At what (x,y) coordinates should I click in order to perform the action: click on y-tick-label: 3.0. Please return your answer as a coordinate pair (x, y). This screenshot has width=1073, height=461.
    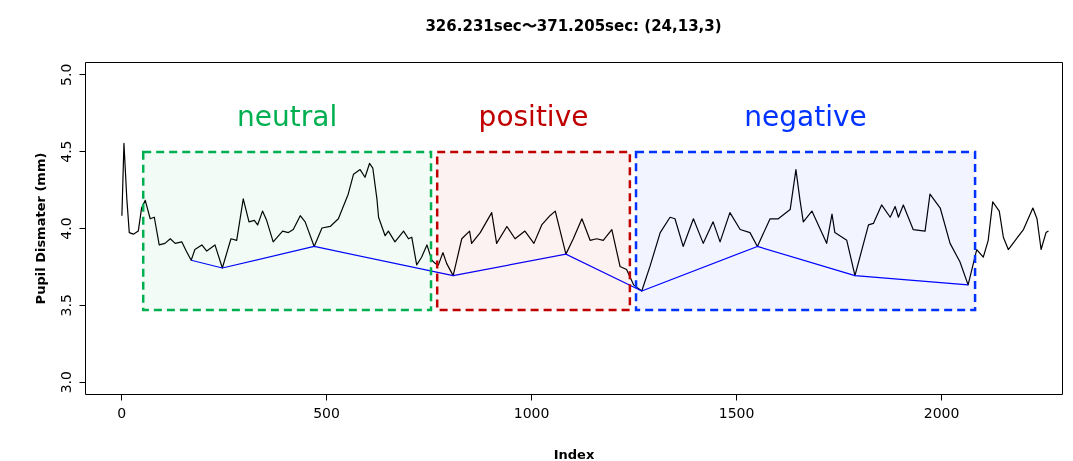
    Looking at the image, I should click on (65, 382).